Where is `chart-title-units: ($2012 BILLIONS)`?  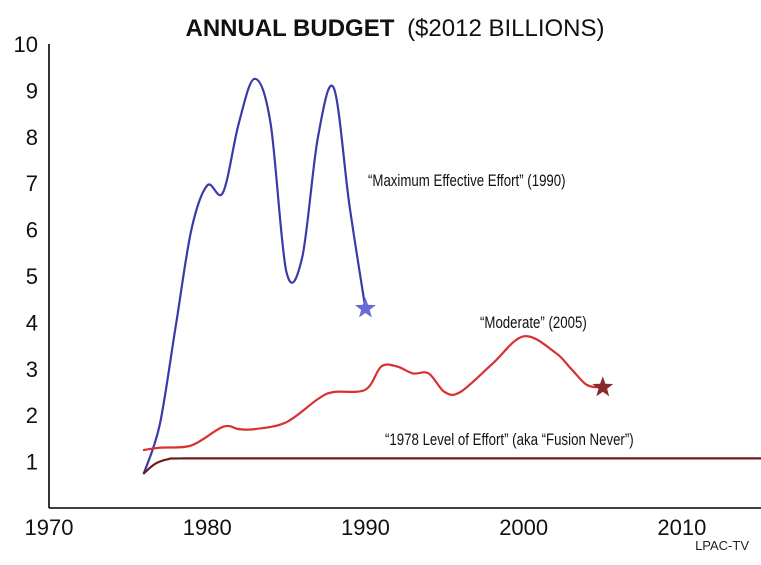 chart-title-units: ($2012 BILLIONS) is located at coordinates (505, 28).